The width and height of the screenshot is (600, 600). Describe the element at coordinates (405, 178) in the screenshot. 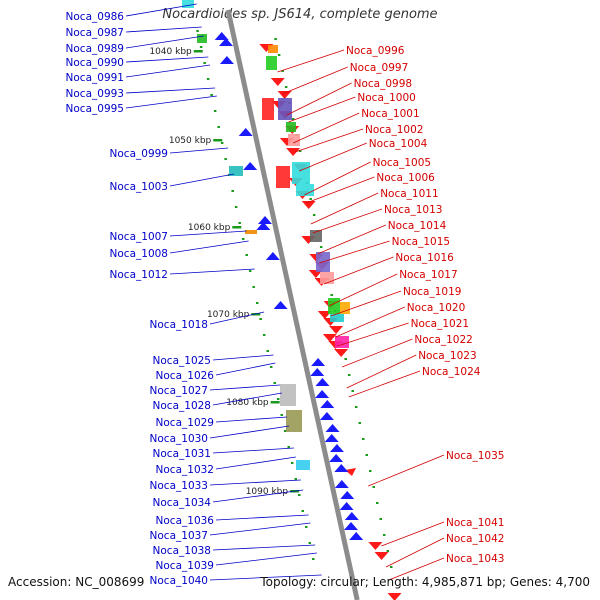

I see `right-gene-label: Noca_1006` at that location.